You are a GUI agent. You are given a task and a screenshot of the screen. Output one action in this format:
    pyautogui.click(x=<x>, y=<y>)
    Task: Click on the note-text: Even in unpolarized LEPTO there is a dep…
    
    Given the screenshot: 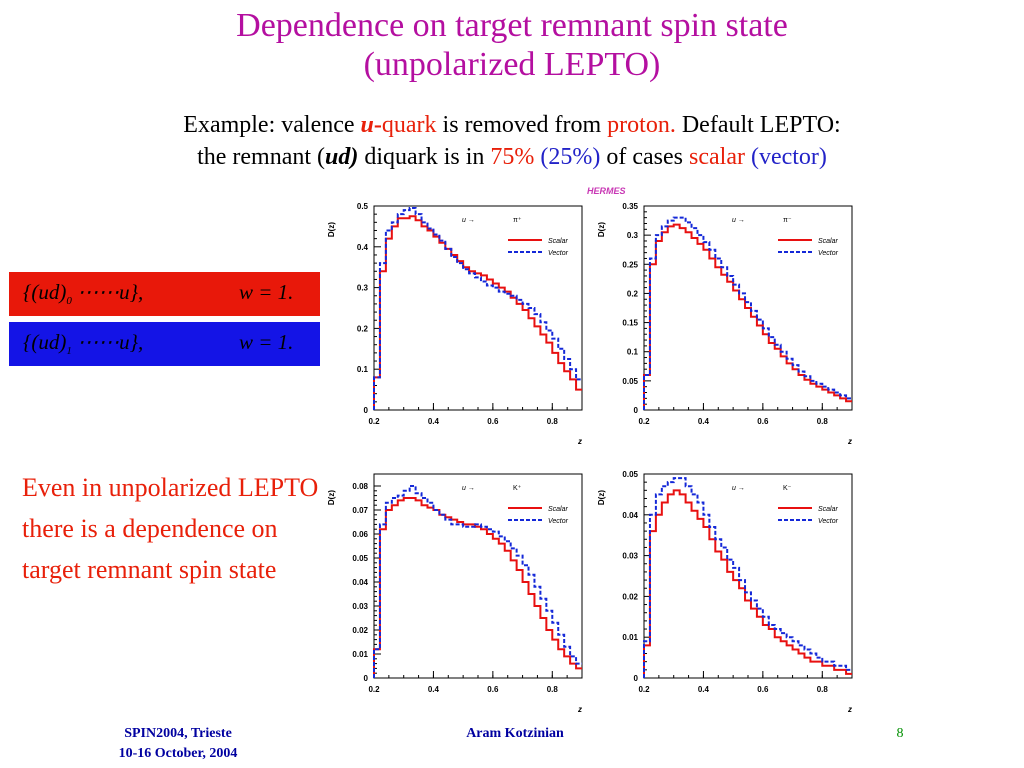 What is the action you would take?
    pyautogui.click(x=170, y=528)
    